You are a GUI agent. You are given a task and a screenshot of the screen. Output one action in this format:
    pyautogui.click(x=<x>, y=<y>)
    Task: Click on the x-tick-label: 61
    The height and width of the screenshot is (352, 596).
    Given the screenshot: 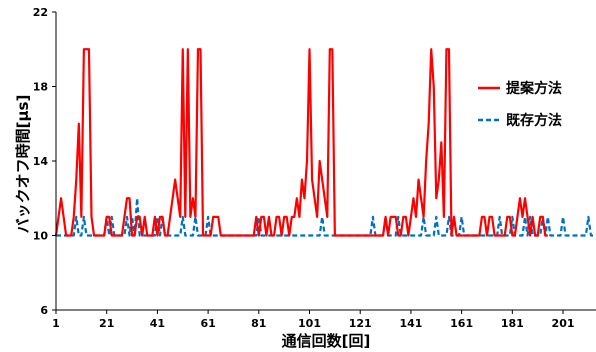 What is the action you would take?
    pyautogui.click(x=207, y=323)
    